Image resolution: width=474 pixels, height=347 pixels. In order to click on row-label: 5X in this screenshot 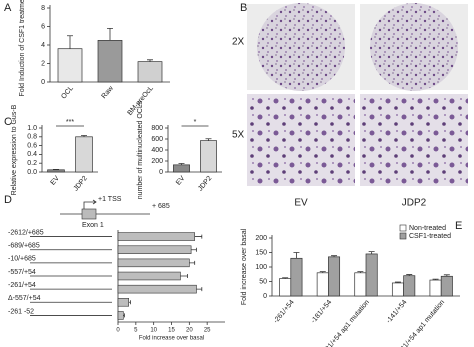, I will do `click(238, 135)`.